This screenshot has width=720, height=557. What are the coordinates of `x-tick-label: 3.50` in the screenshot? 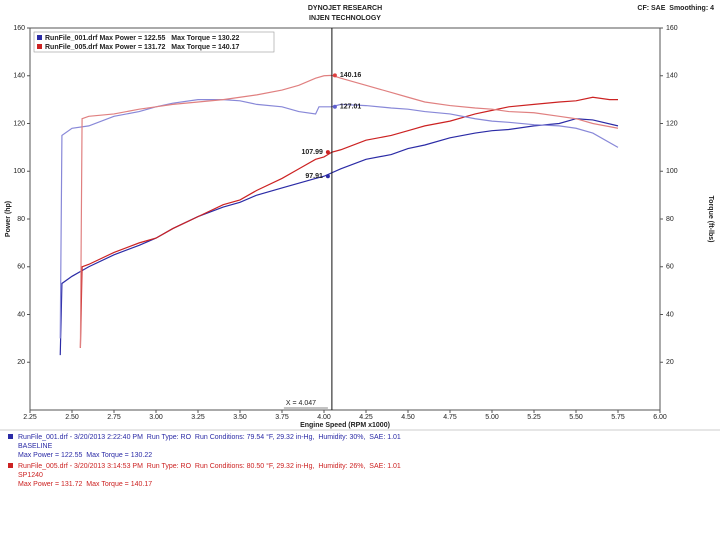 It's located at (240, 417).